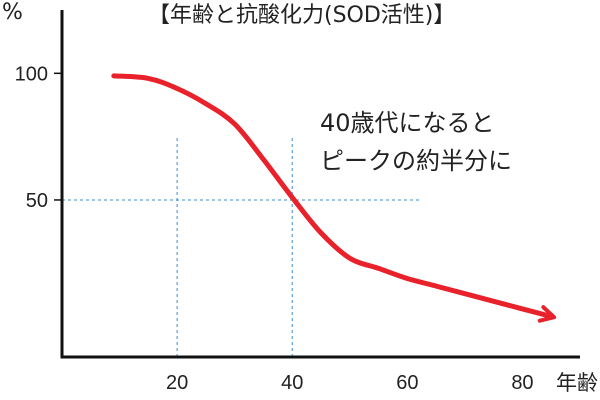 This screenshot has height=400, width=600. What do you see at coordinates (407, 123) in the screenshot?
I see `annotation-line-1: 40歳代になると` at bounding box center [407, 123].